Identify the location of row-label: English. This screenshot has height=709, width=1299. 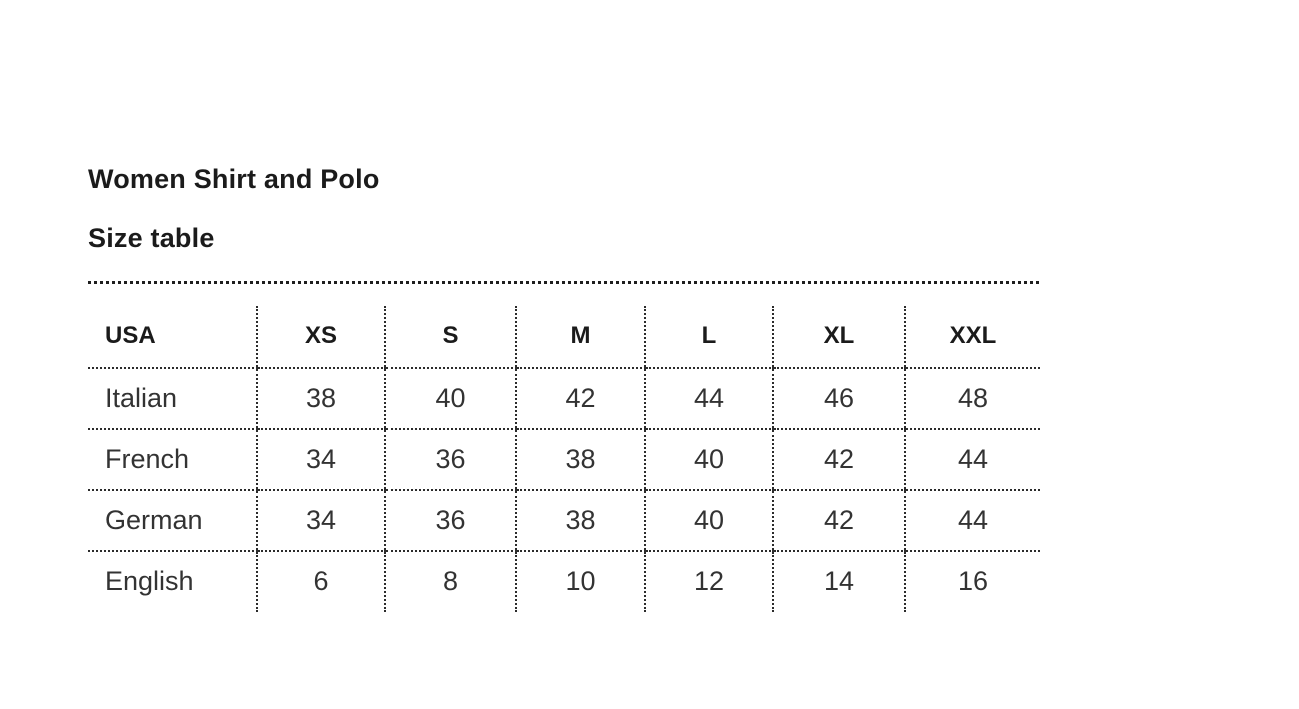
(149, 581).